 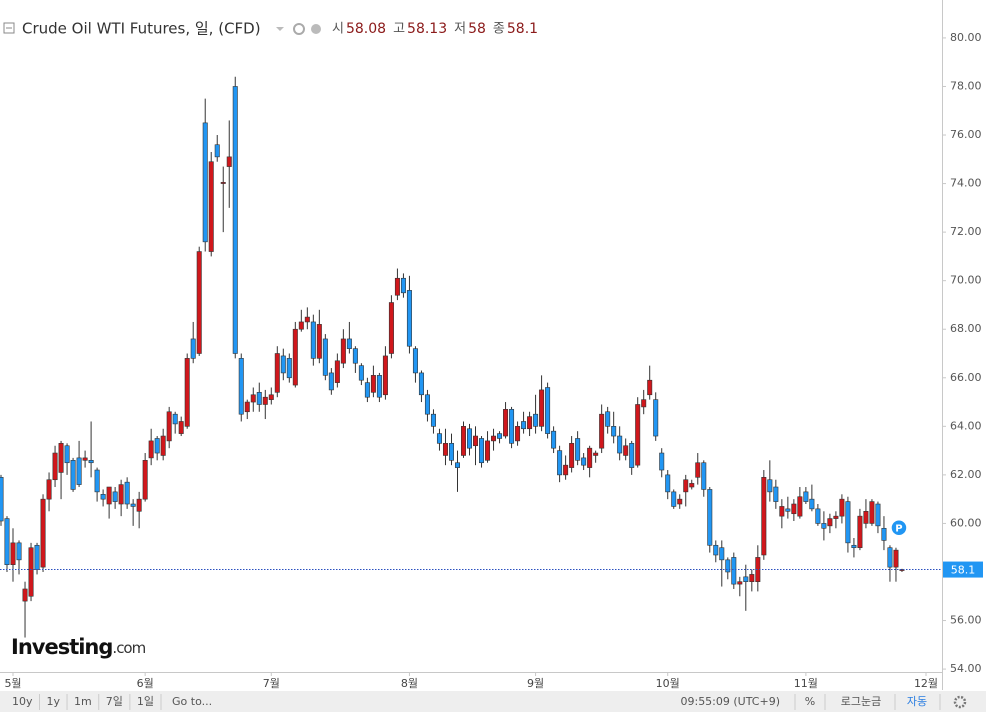 I want to click on x-tick-label: 9월, so click(x=535, y=683).